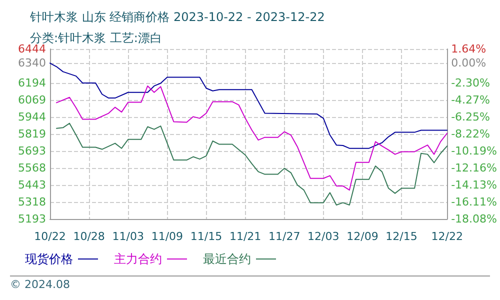 This screenshot has height=300, width=500. What do you see at coordinates (470, 99) in the screenshot?
I see `y2-tick-label: -4.27%` at bounding box center [470, 99].